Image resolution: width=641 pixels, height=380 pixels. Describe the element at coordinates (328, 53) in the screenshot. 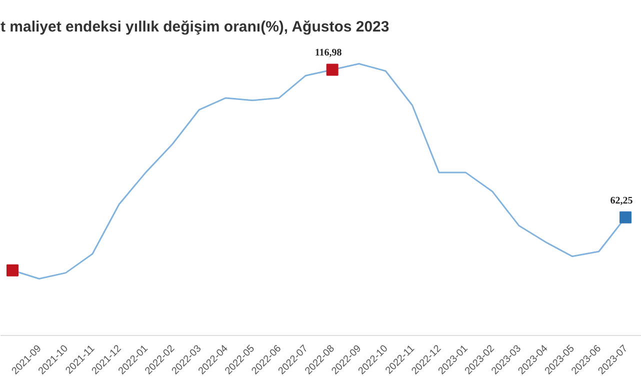

I see `data-label: 116,98` at that location.